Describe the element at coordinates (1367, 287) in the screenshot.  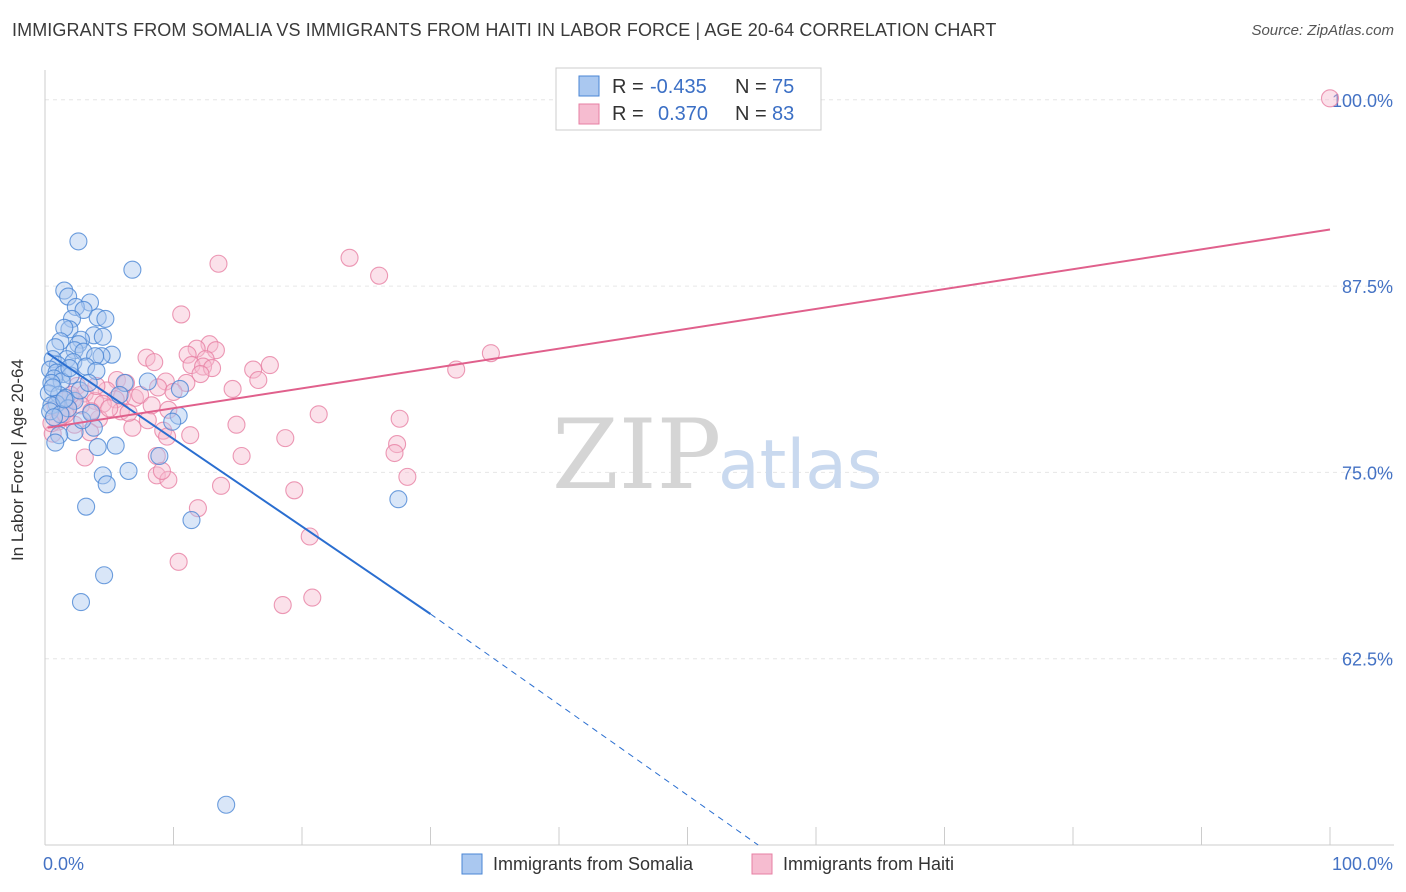
I see `y-tick-label-2: 87.5%` at that location.